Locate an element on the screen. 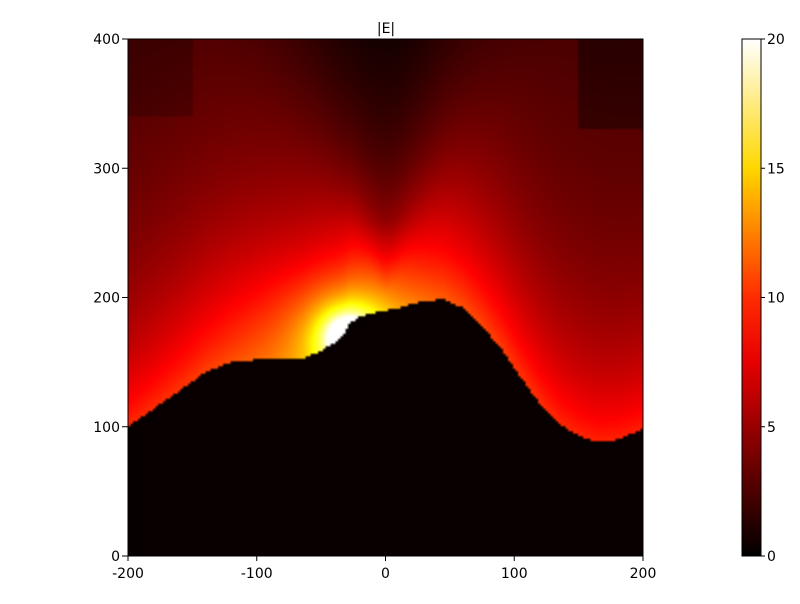  x-tick-label: 0 is located at coordinates (385, 574).